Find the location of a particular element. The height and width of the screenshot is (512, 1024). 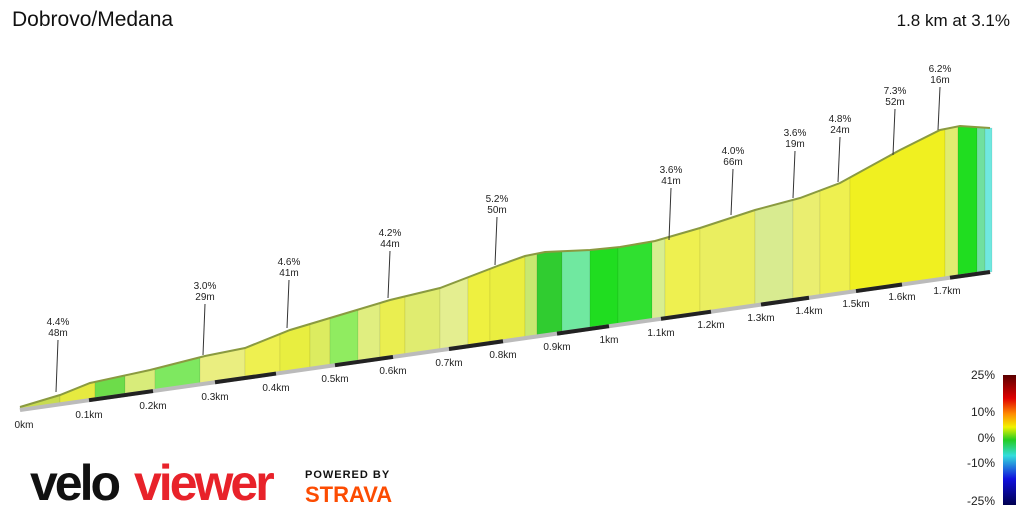

distance-label: 0.2km is located at coordinates (152, 406).